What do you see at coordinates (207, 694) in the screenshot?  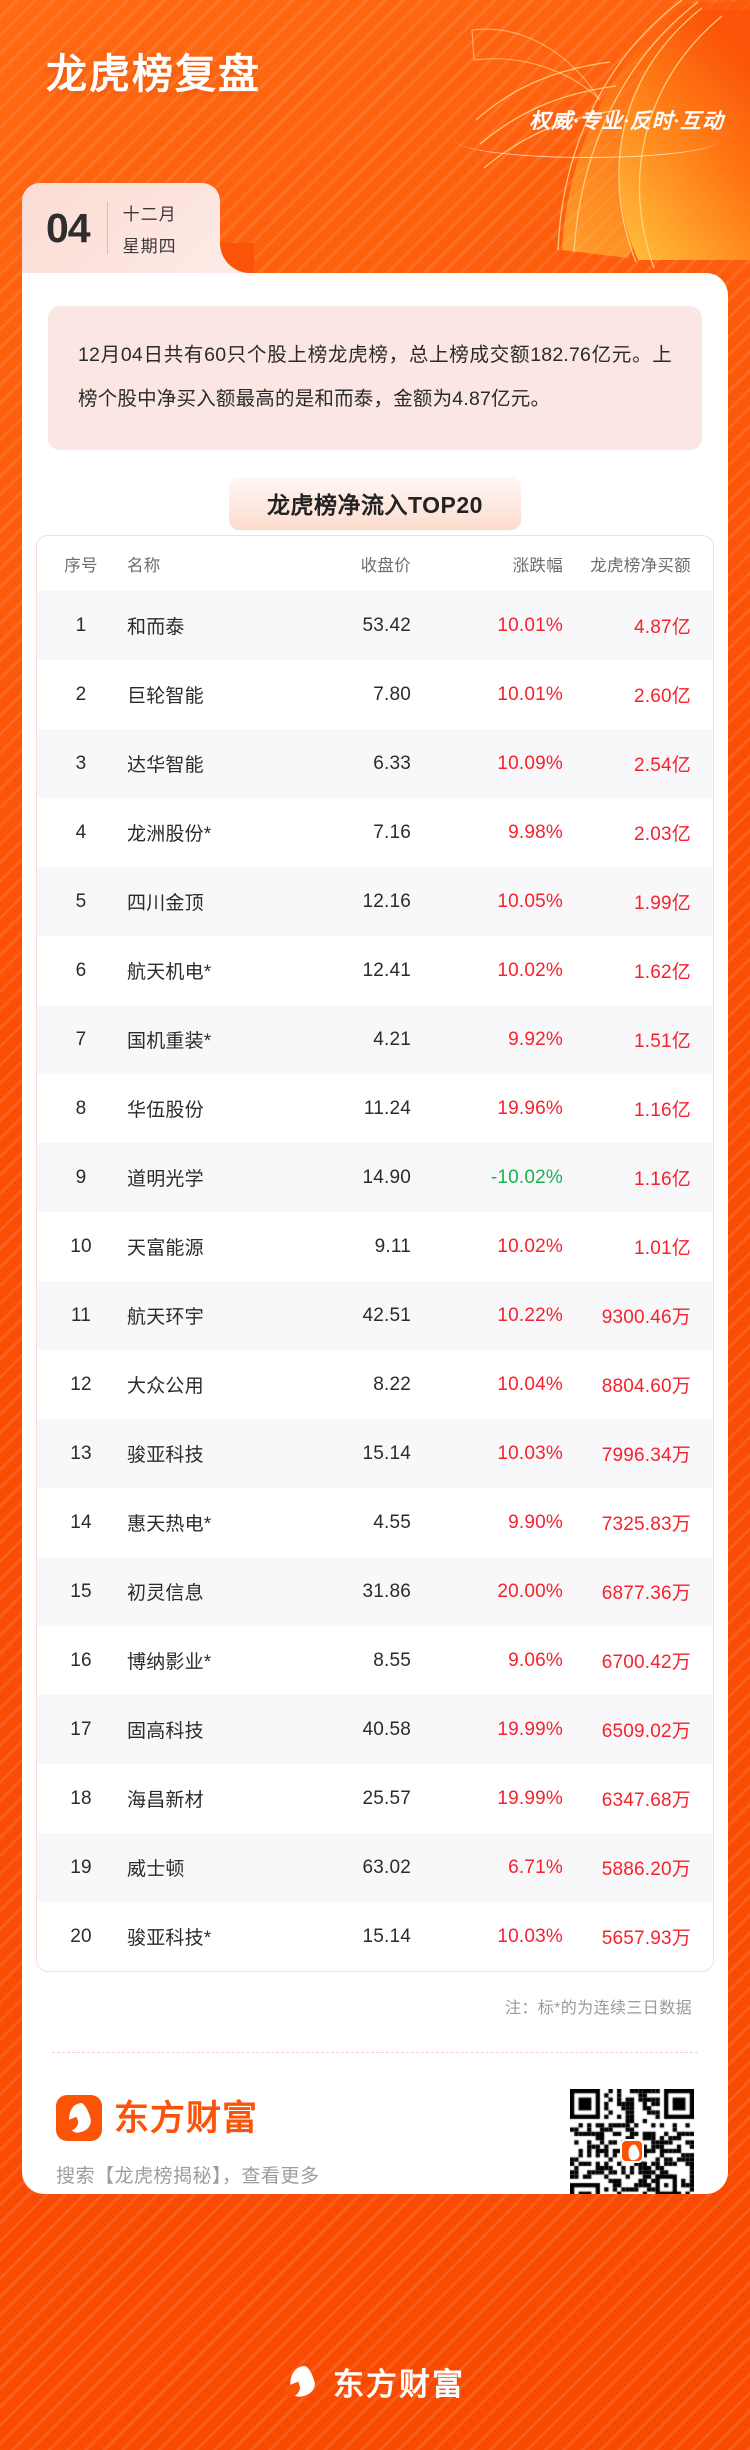 I see `cell-name: 巨轮智能` at bounding box center [207, 694].